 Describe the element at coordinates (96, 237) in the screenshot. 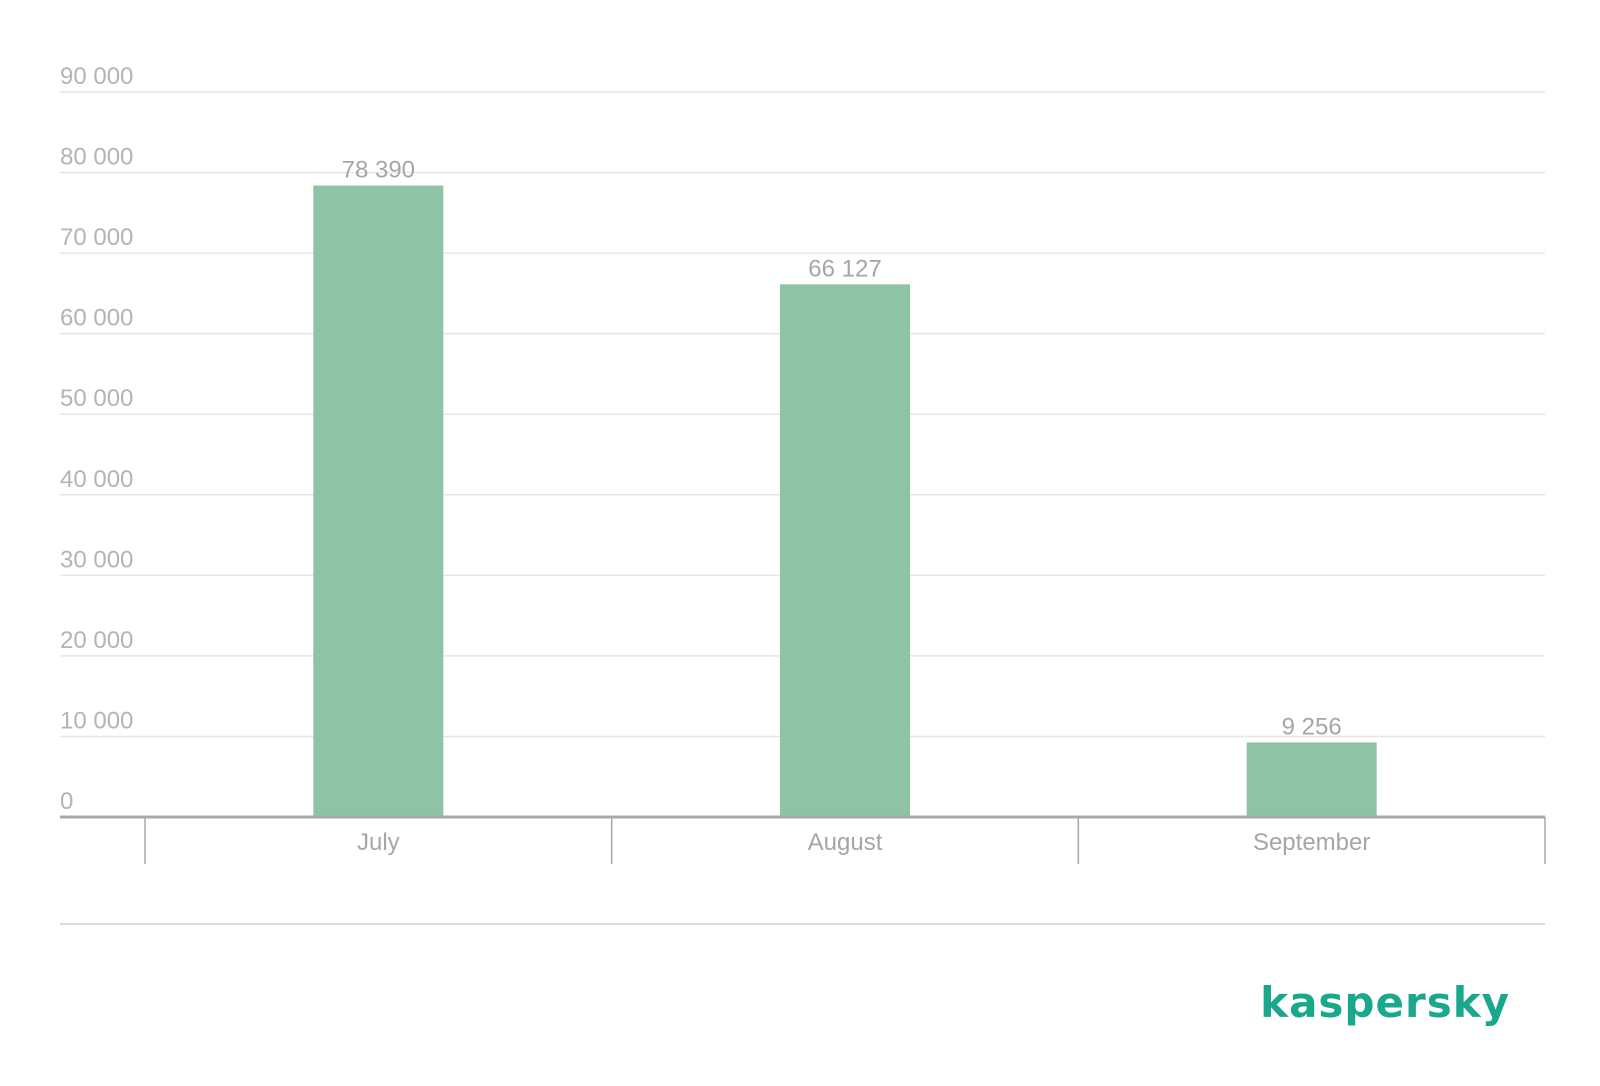

I see `y-tick-label: 70 000` at that location.